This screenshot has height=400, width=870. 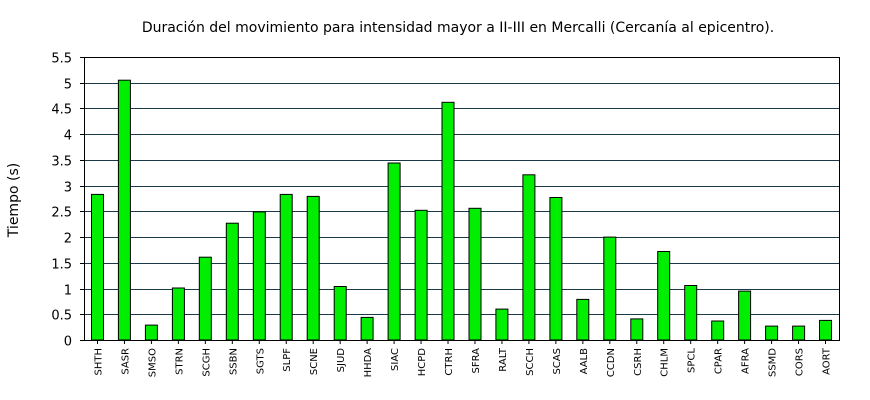 I want to click on bar-smso, so click(x=151, y=332).